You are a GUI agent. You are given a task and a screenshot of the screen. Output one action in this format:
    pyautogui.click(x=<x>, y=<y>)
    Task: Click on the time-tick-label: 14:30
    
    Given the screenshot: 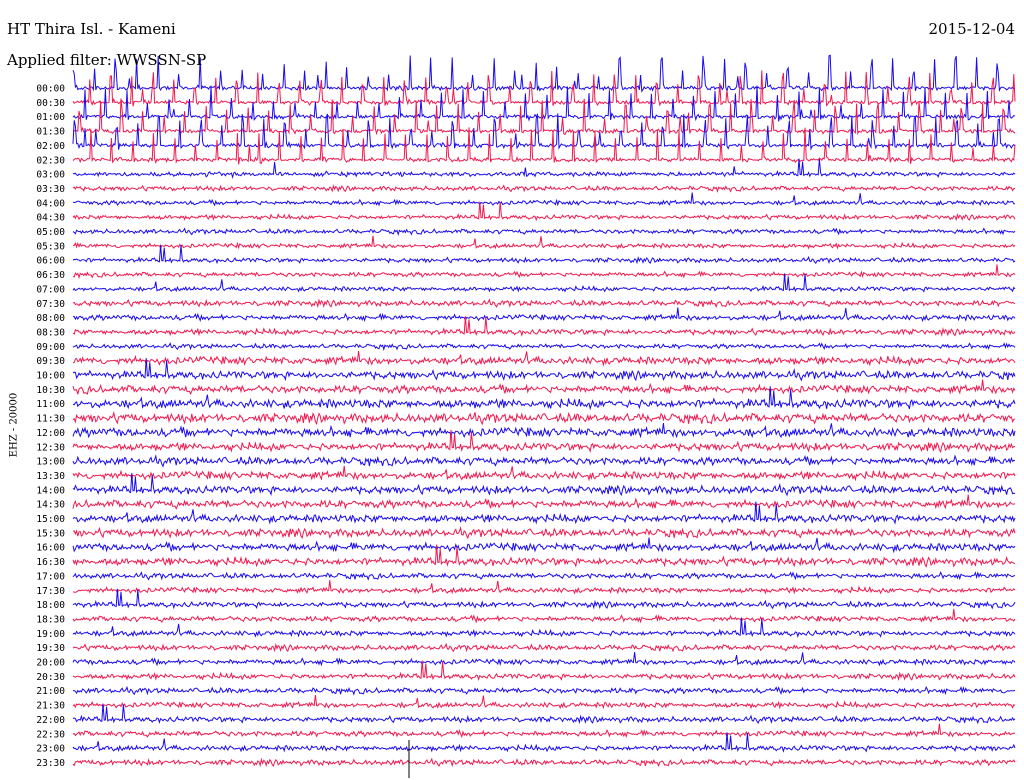 What is the action you would take?
    pyautogui.click(x=50, y=505)
    